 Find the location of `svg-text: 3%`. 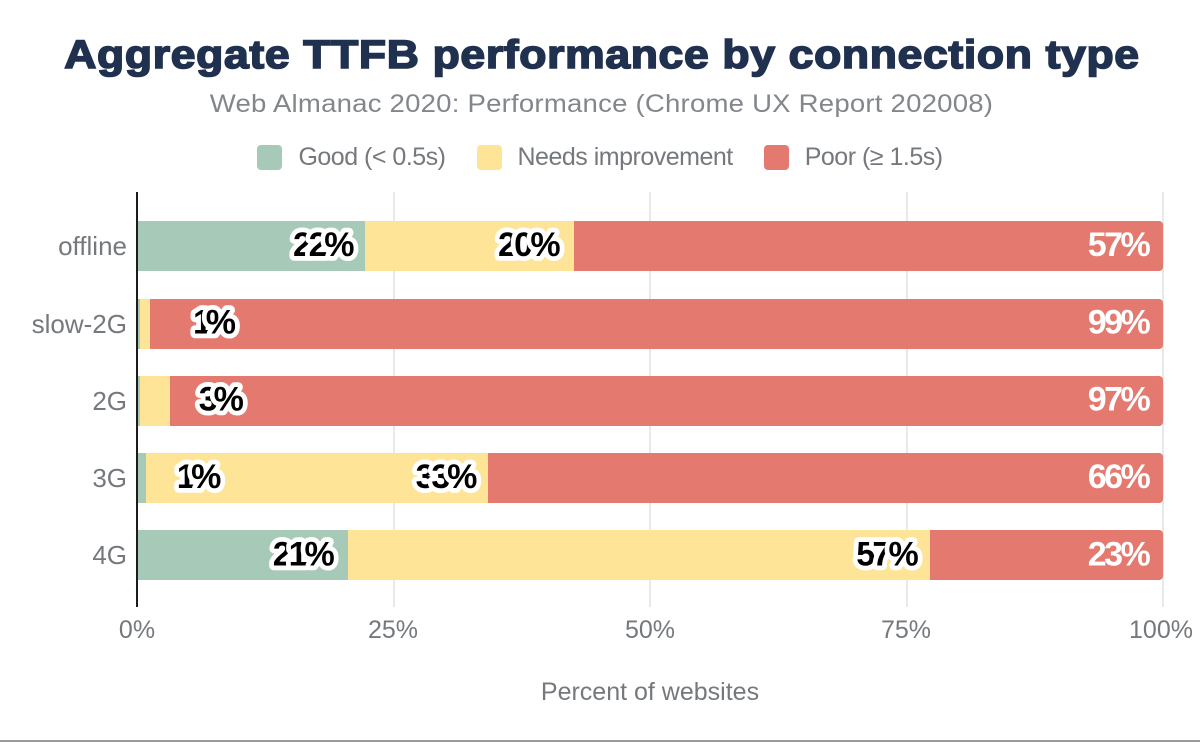

svg-text: 3% is located at coordinates (221, 400).